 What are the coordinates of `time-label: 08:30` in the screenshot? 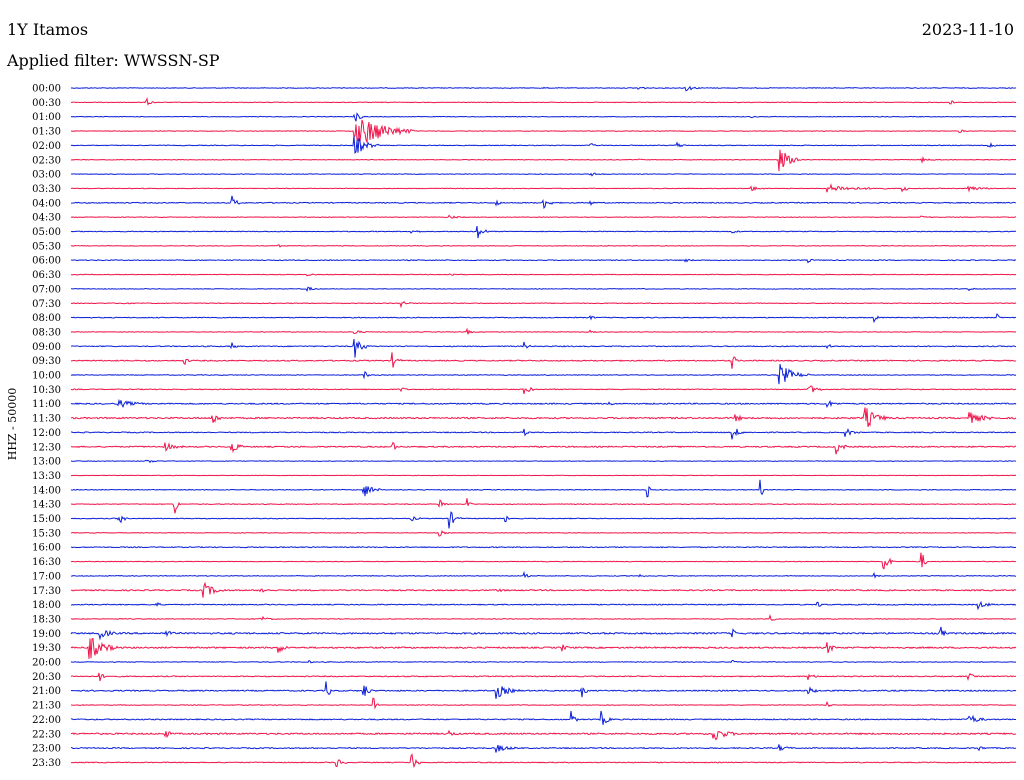 It's located at (46, 332).